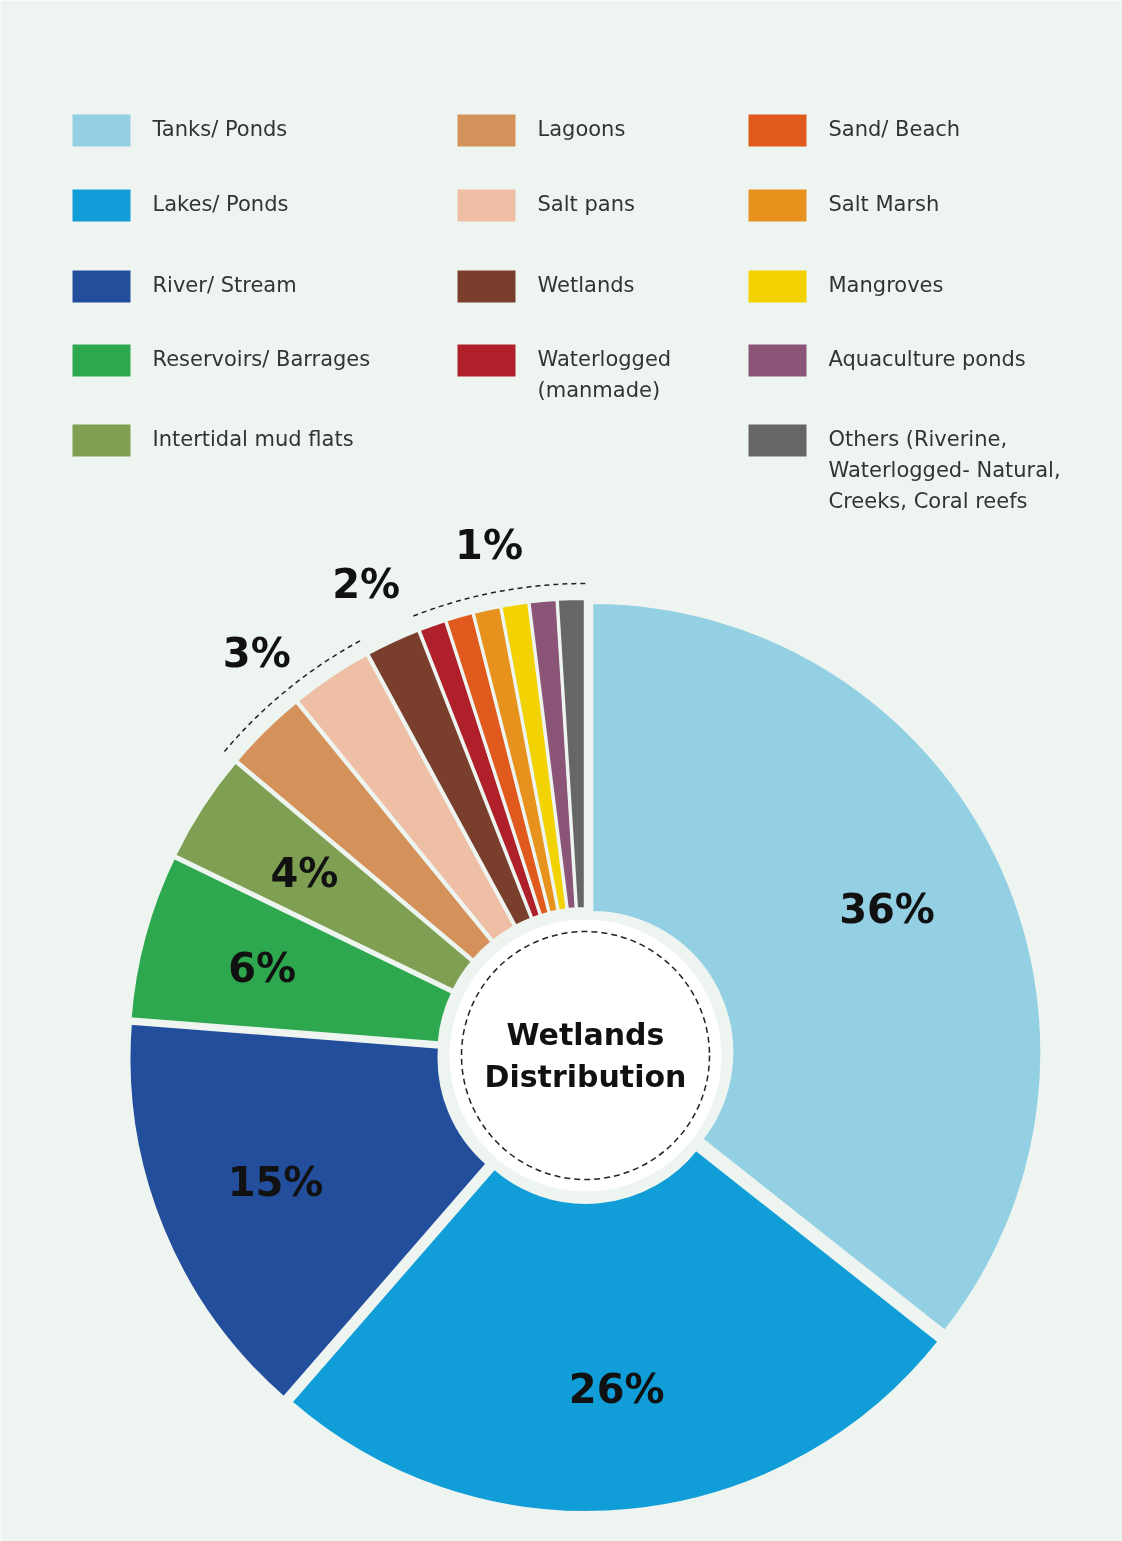 The width and height of the screenshot is (1122, 1541). Describe the element at coordinates (884, 203) in the screenshot. I see `legend-label: Salt Marsh` at that location.